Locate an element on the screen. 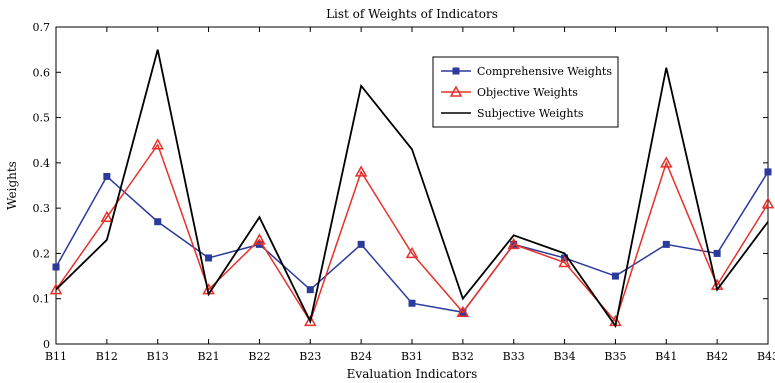 Image resolution: width=775 pixels, height=383 pixels. y-tick-label: 0.7 is located at coordinates (42, 27).